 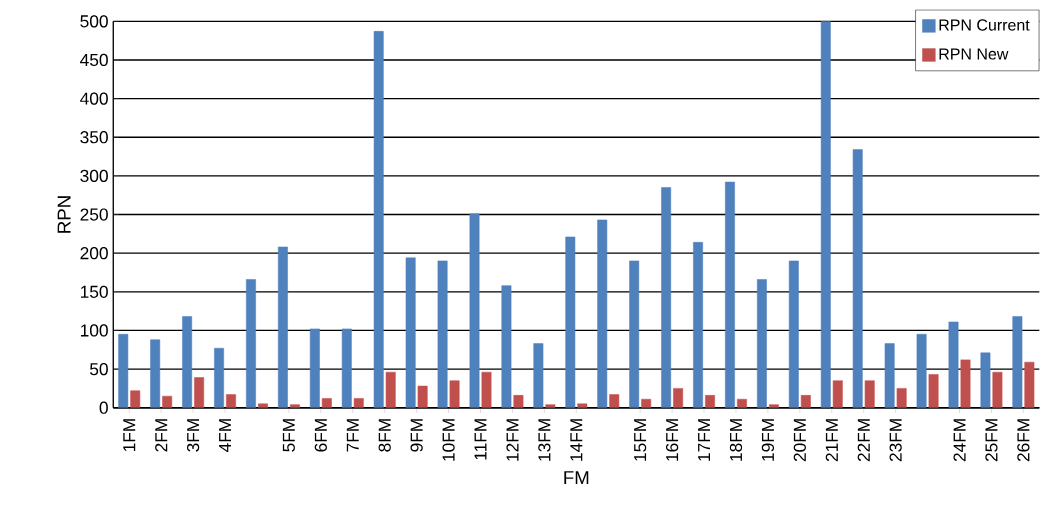 I want to click on x-tick-label: 2FM, so click(x=161, y=435).